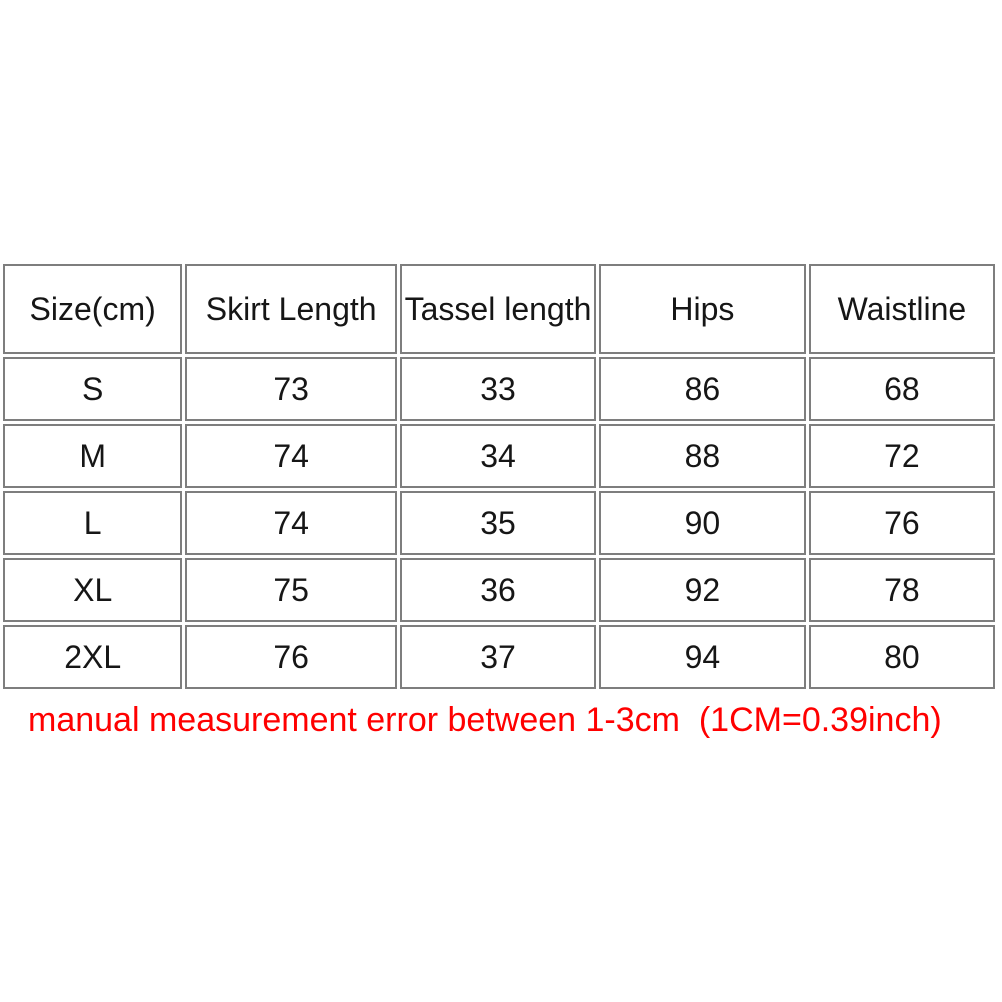 The image size is (1002, 1002). I want to click on table-row-2xl: 2XL 76 37 94 80, so click(499, 657).